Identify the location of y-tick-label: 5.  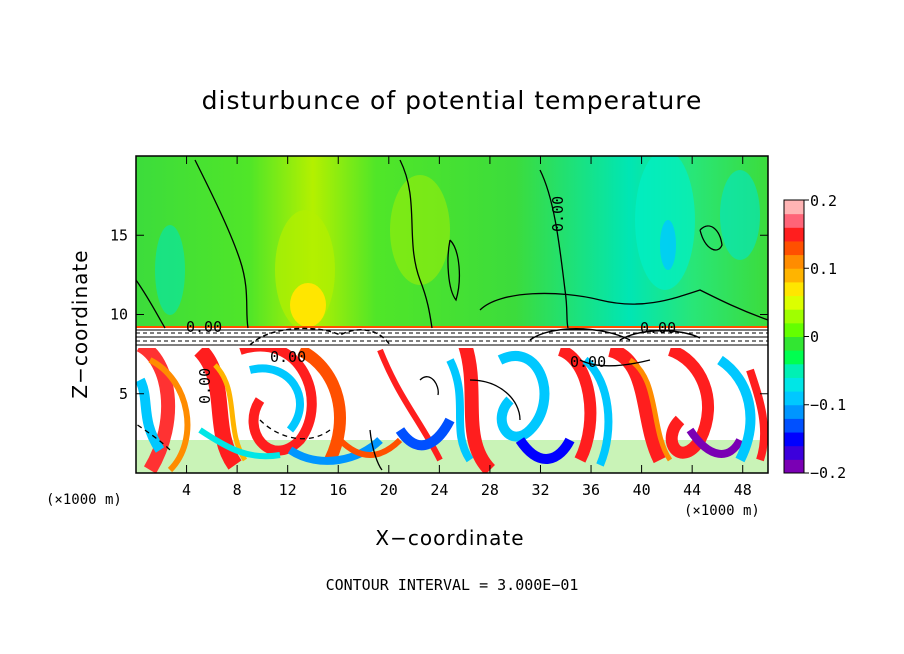
(123, 394).